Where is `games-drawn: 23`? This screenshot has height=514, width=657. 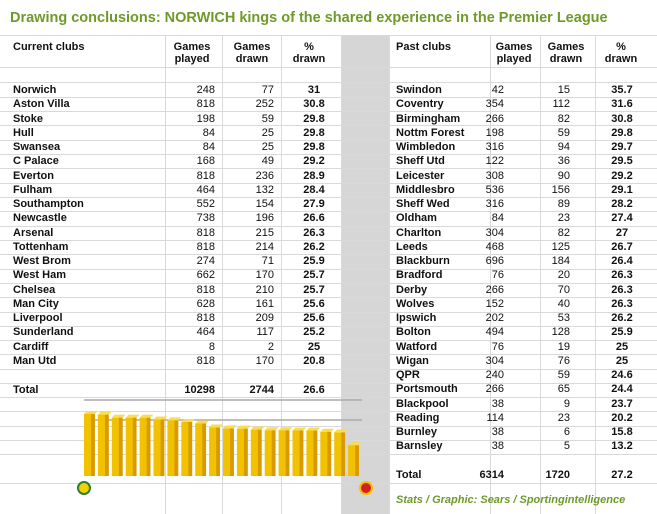
games-drawn: 23 is located at coordinates (563, 218).